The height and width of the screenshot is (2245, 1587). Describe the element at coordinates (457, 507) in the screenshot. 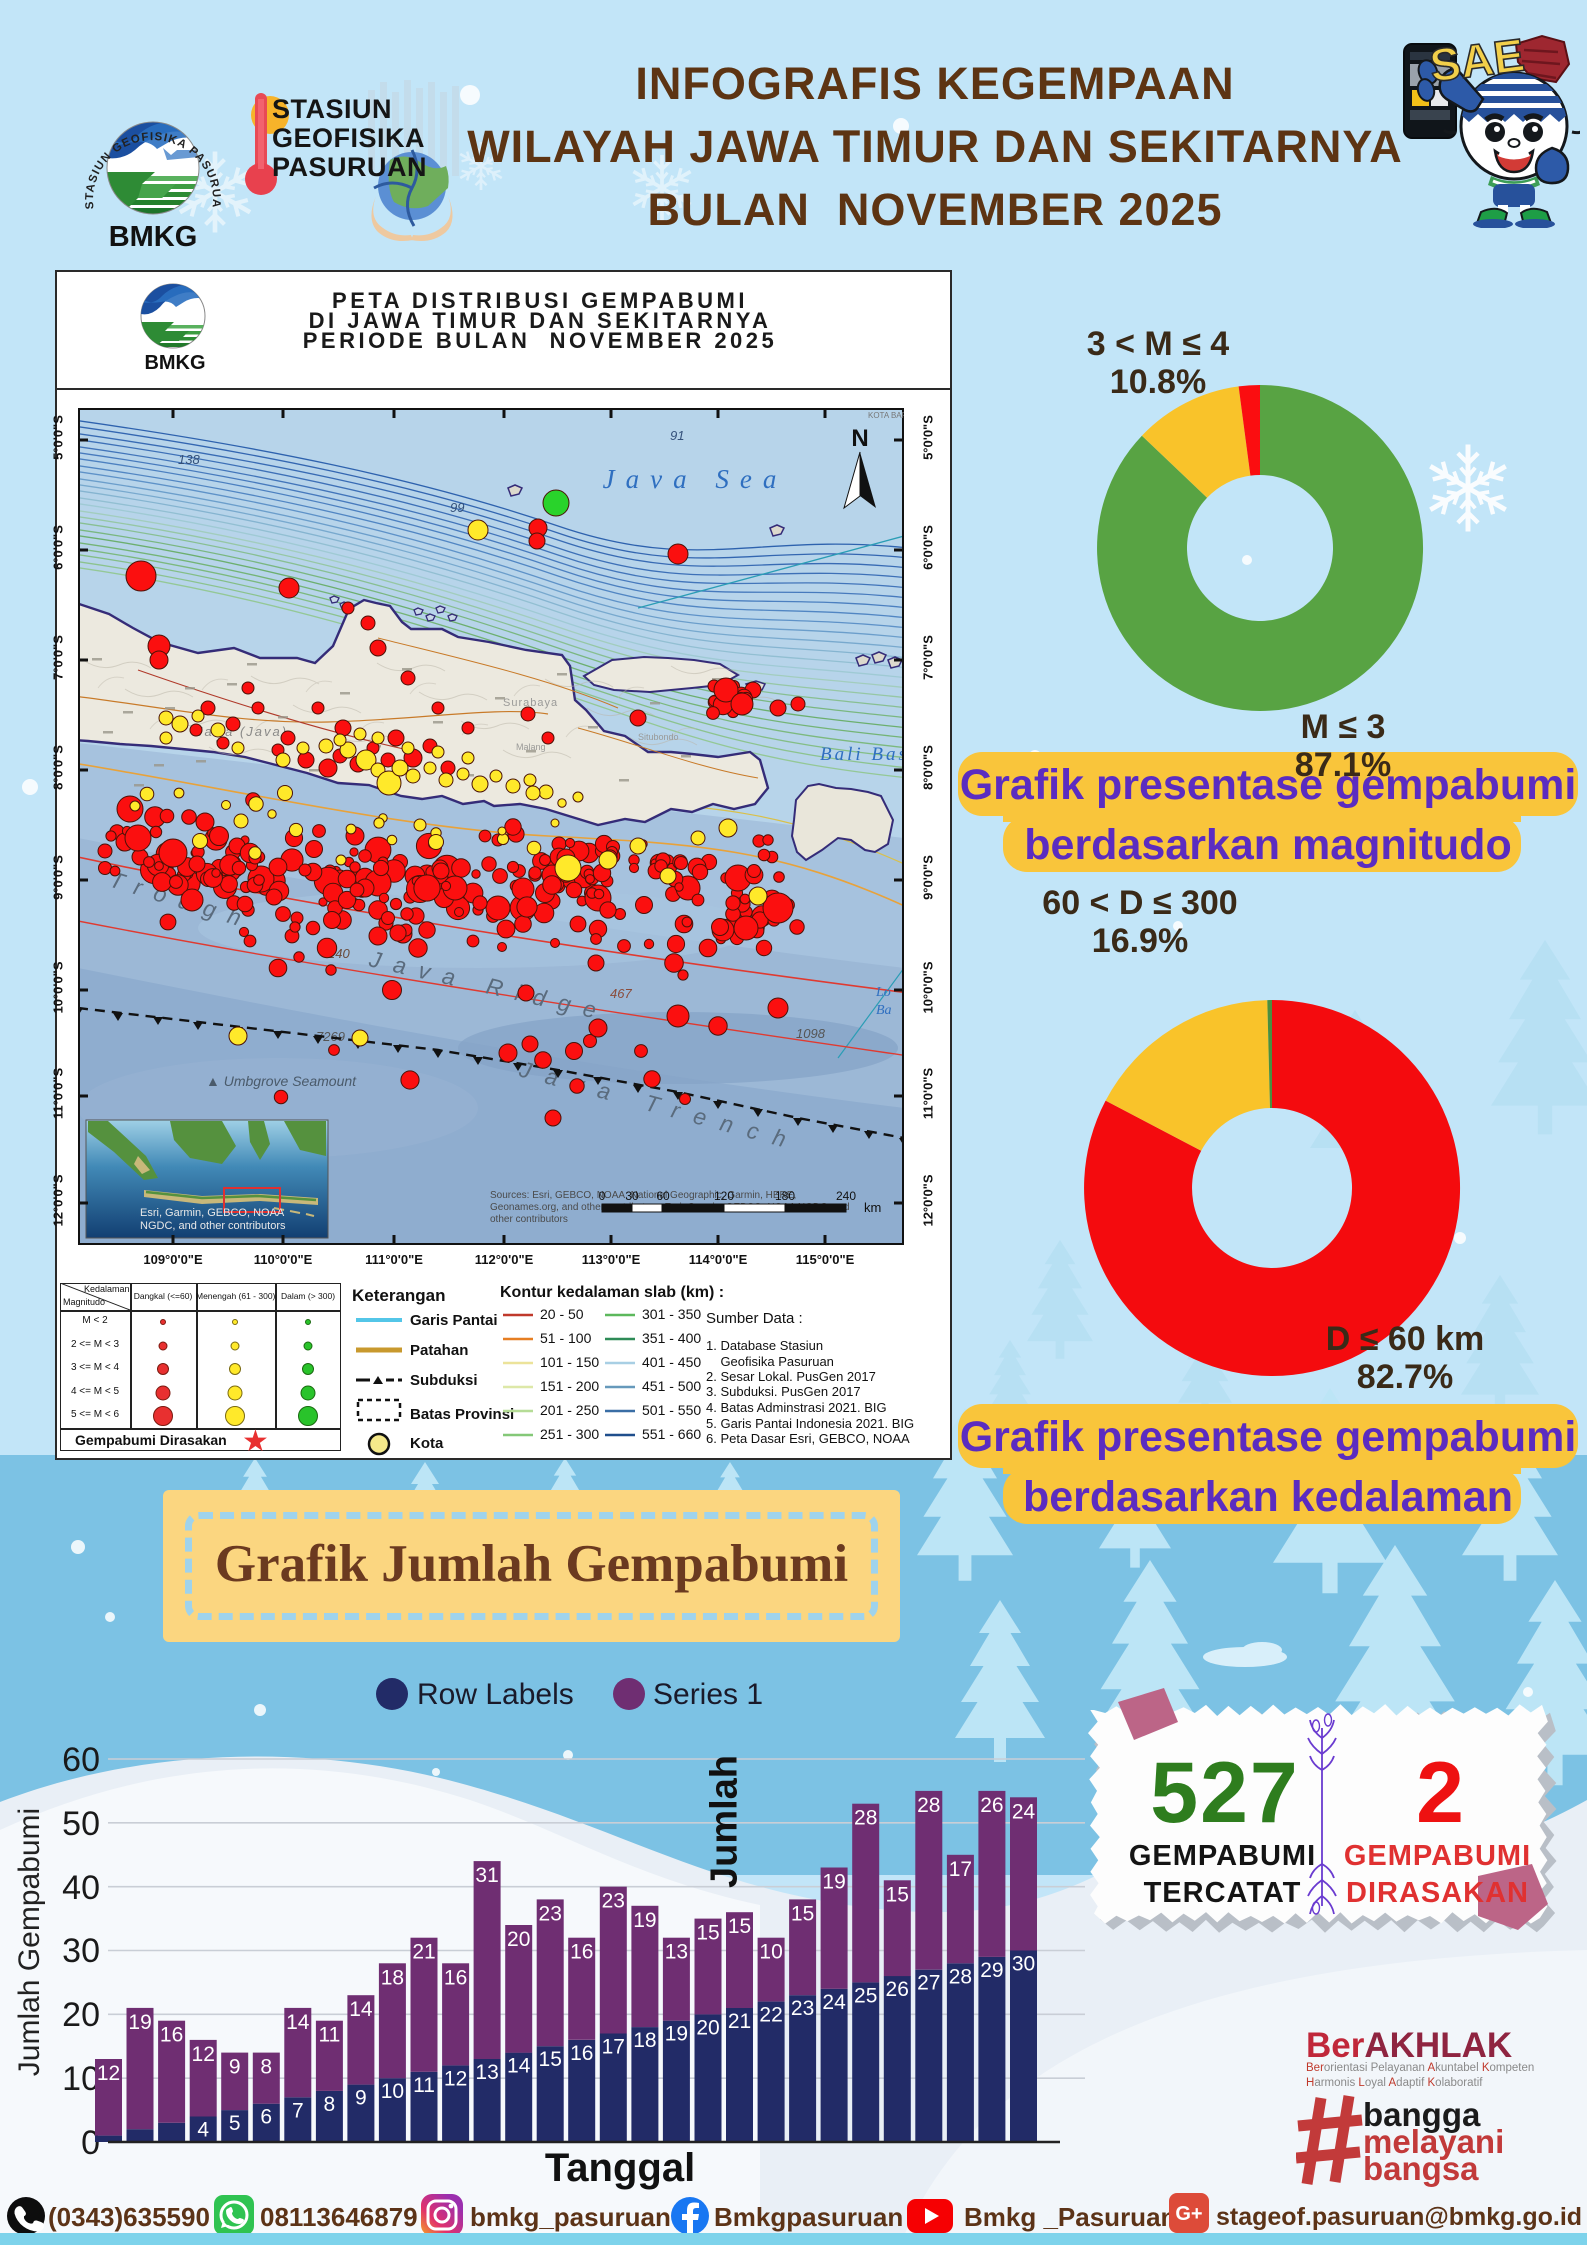

I see `svg-text: 99` at that location.